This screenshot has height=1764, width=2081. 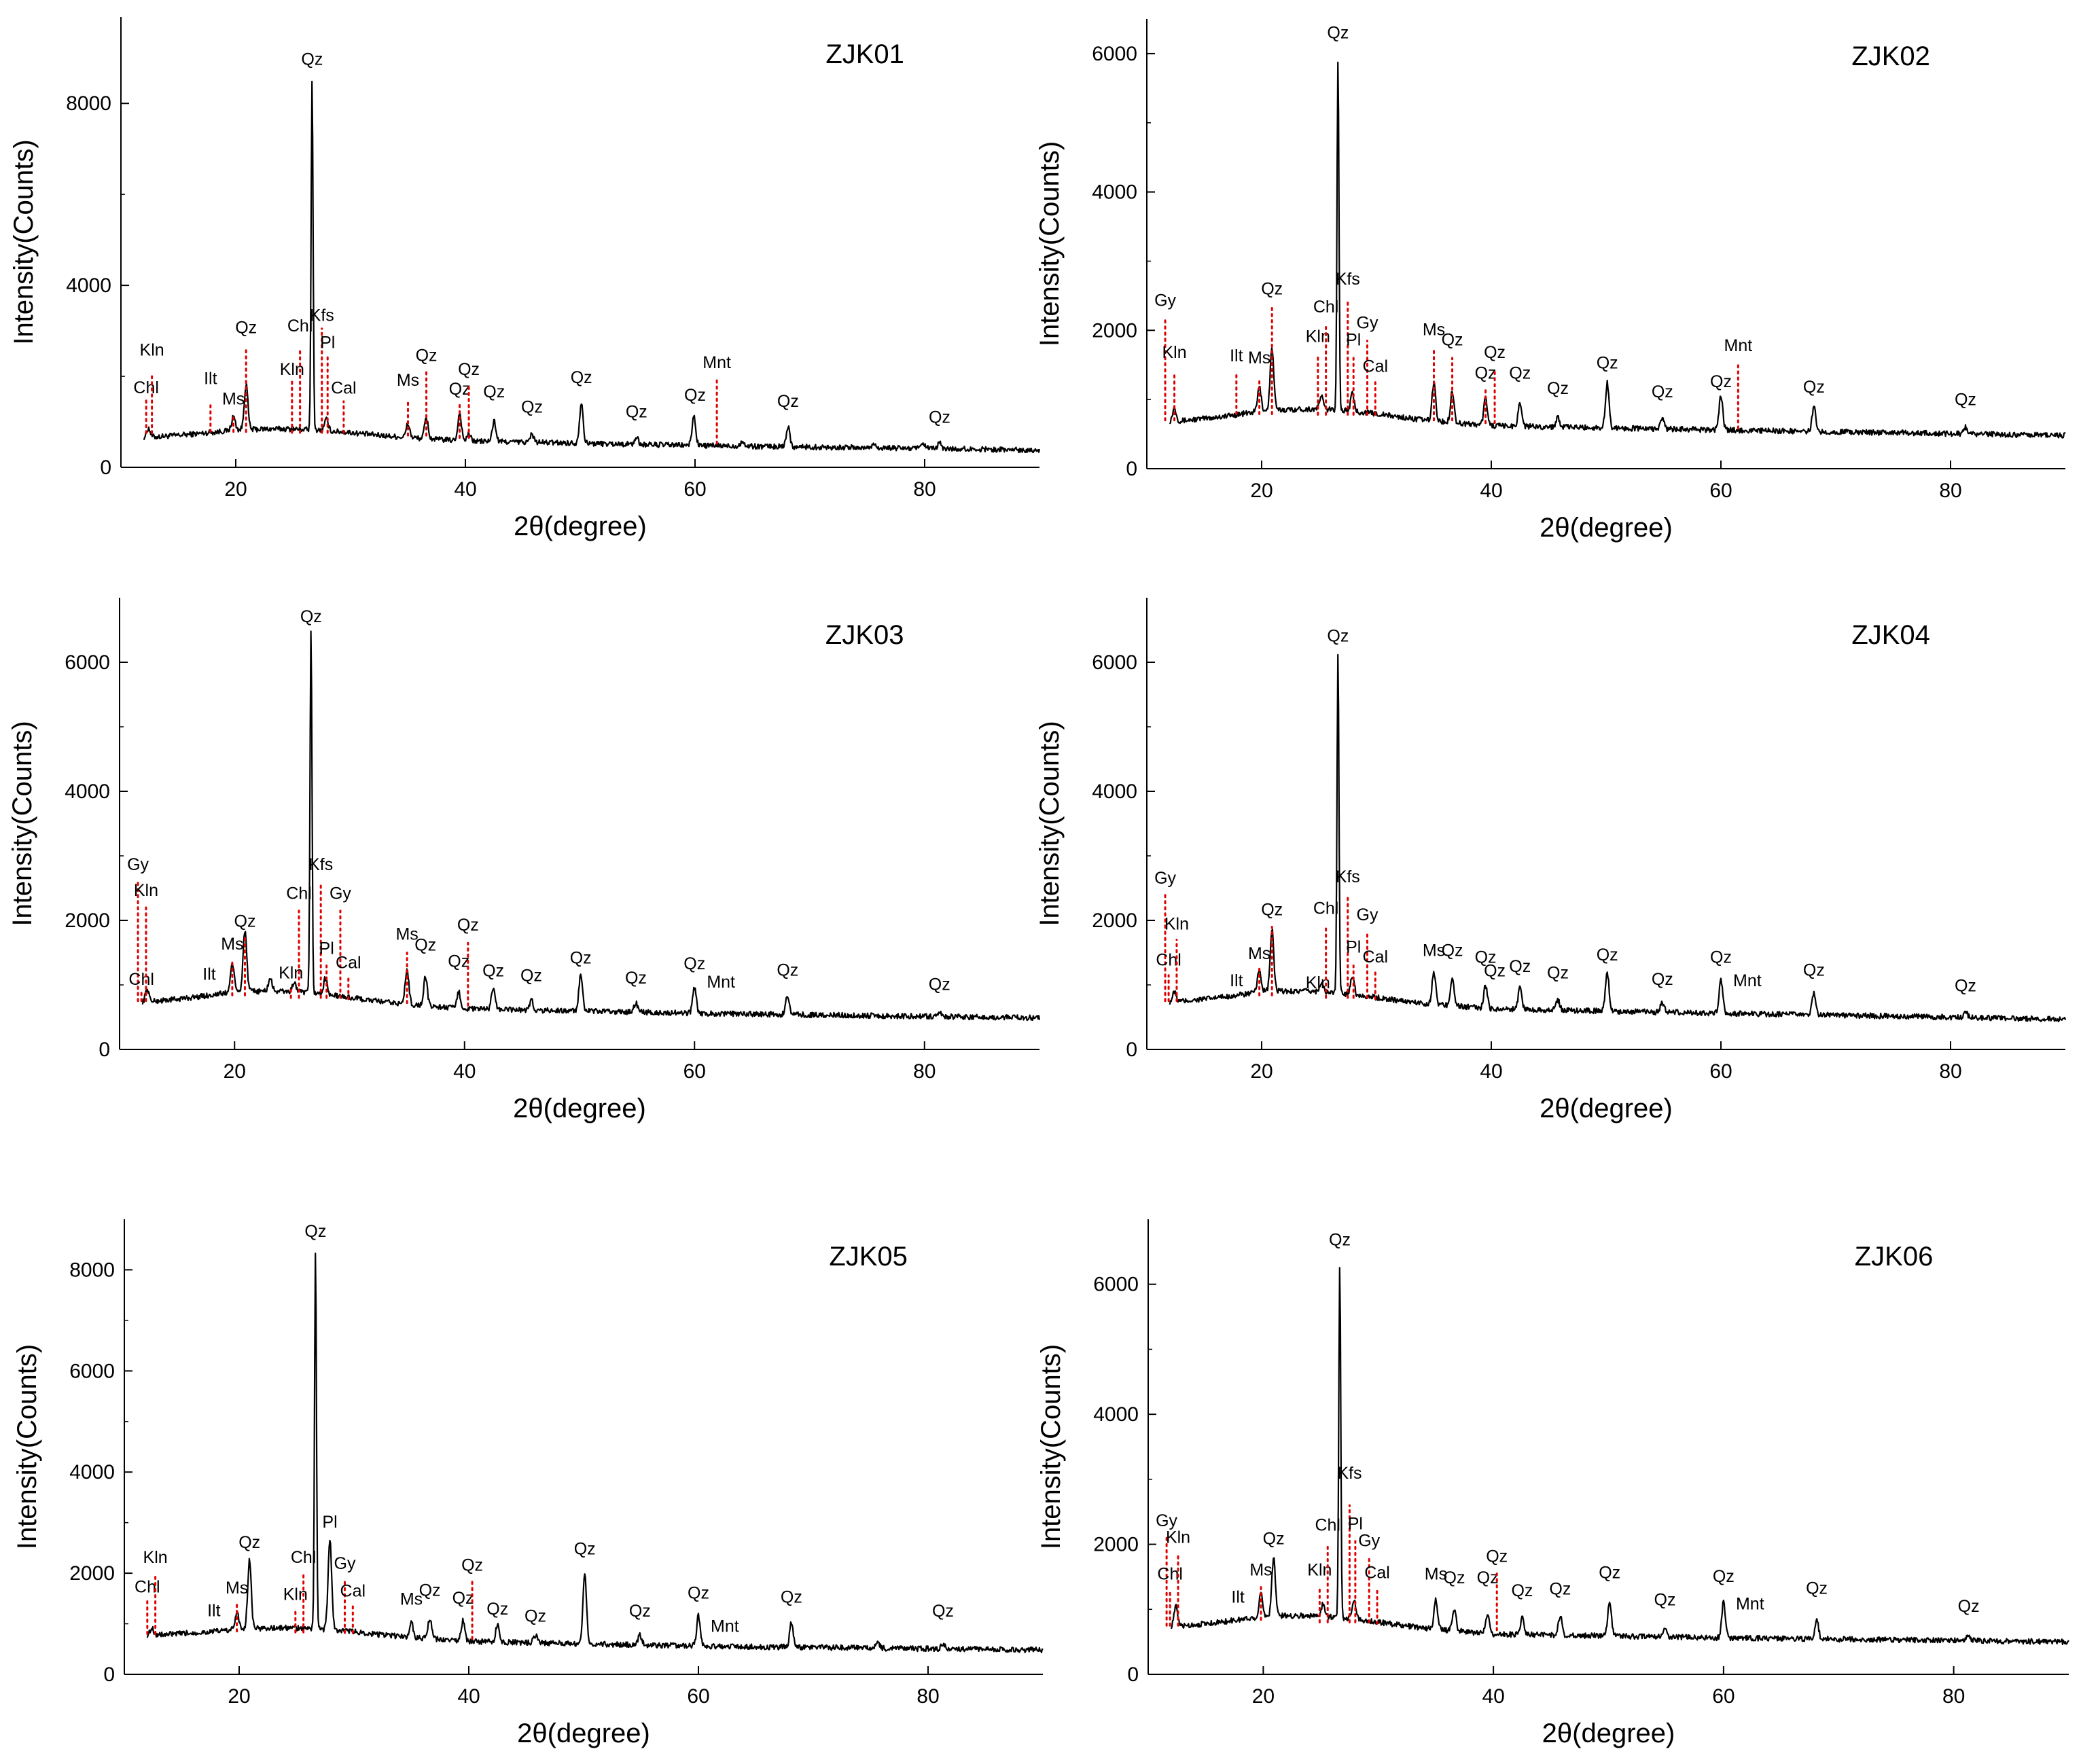 What do you see at coordinates (1349, 1474) in the screenshot?
I see `peak-label: Kfs` at bounding box center [1349, 1474].